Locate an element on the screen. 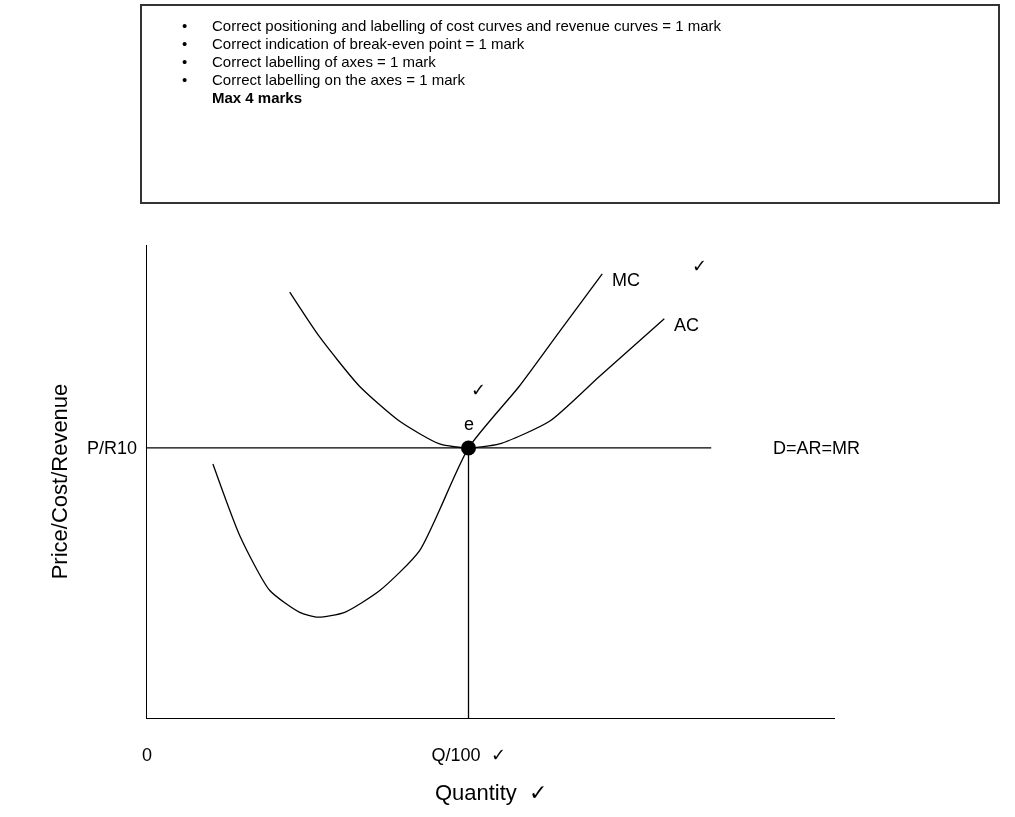 The height and width of the screenshot is (817, 1015). x-axis-title: Quantity ✓ is located at coordinates (491, 792).